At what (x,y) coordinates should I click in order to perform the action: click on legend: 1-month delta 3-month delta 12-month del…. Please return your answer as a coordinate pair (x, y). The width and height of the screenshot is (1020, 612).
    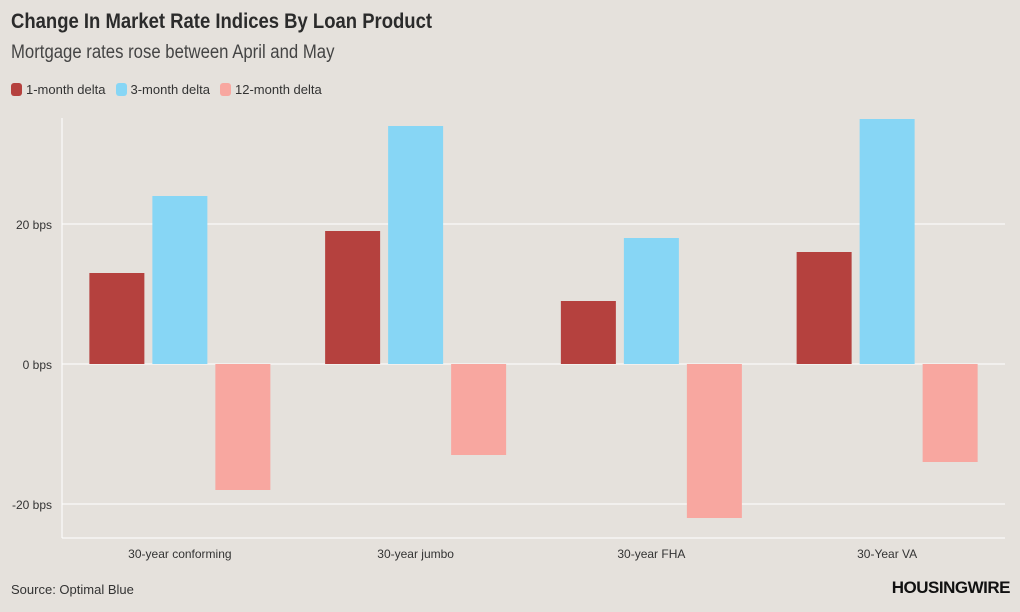
    Looking at the image, I should click on (166, 89).